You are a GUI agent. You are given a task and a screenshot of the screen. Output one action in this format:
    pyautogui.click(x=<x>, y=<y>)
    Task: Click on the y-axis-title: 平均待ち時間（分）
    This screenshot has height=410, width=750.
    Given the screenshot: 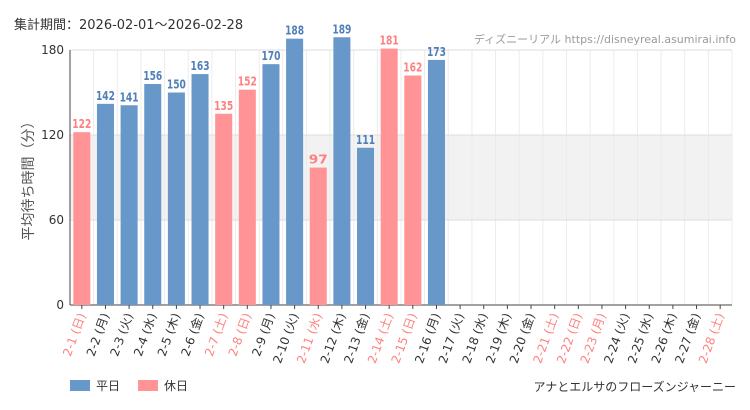 What is the action you would take?
    pyautogui.click(x=29, y=178)
    